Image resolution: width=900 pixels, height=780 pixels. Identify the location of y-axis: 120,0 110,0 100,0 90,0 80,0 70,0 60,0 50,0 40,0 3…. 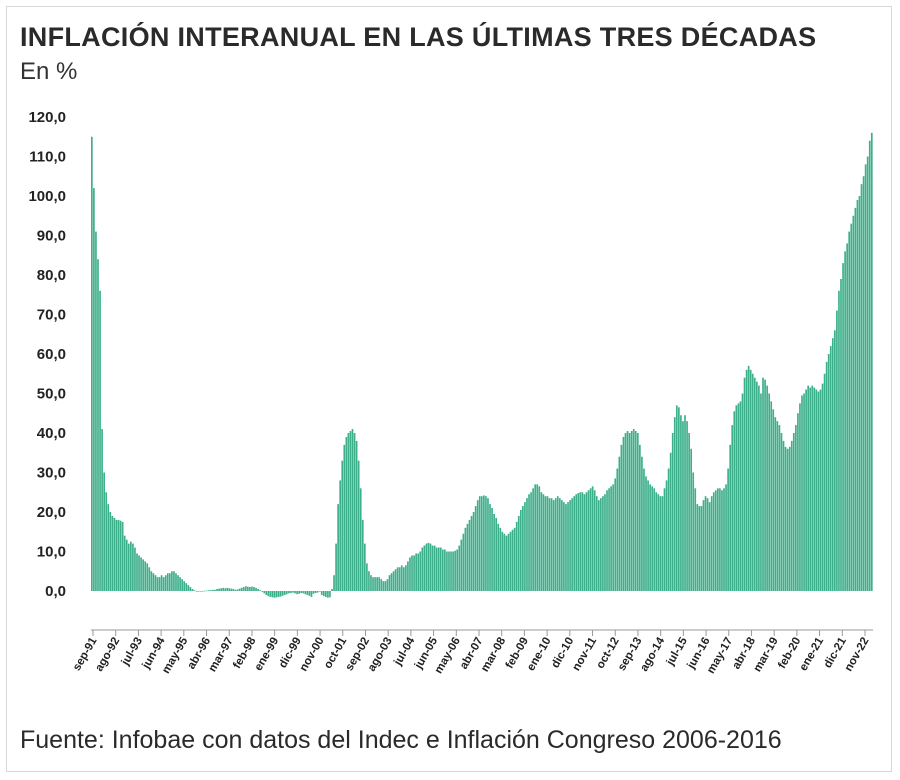
(47, 354).